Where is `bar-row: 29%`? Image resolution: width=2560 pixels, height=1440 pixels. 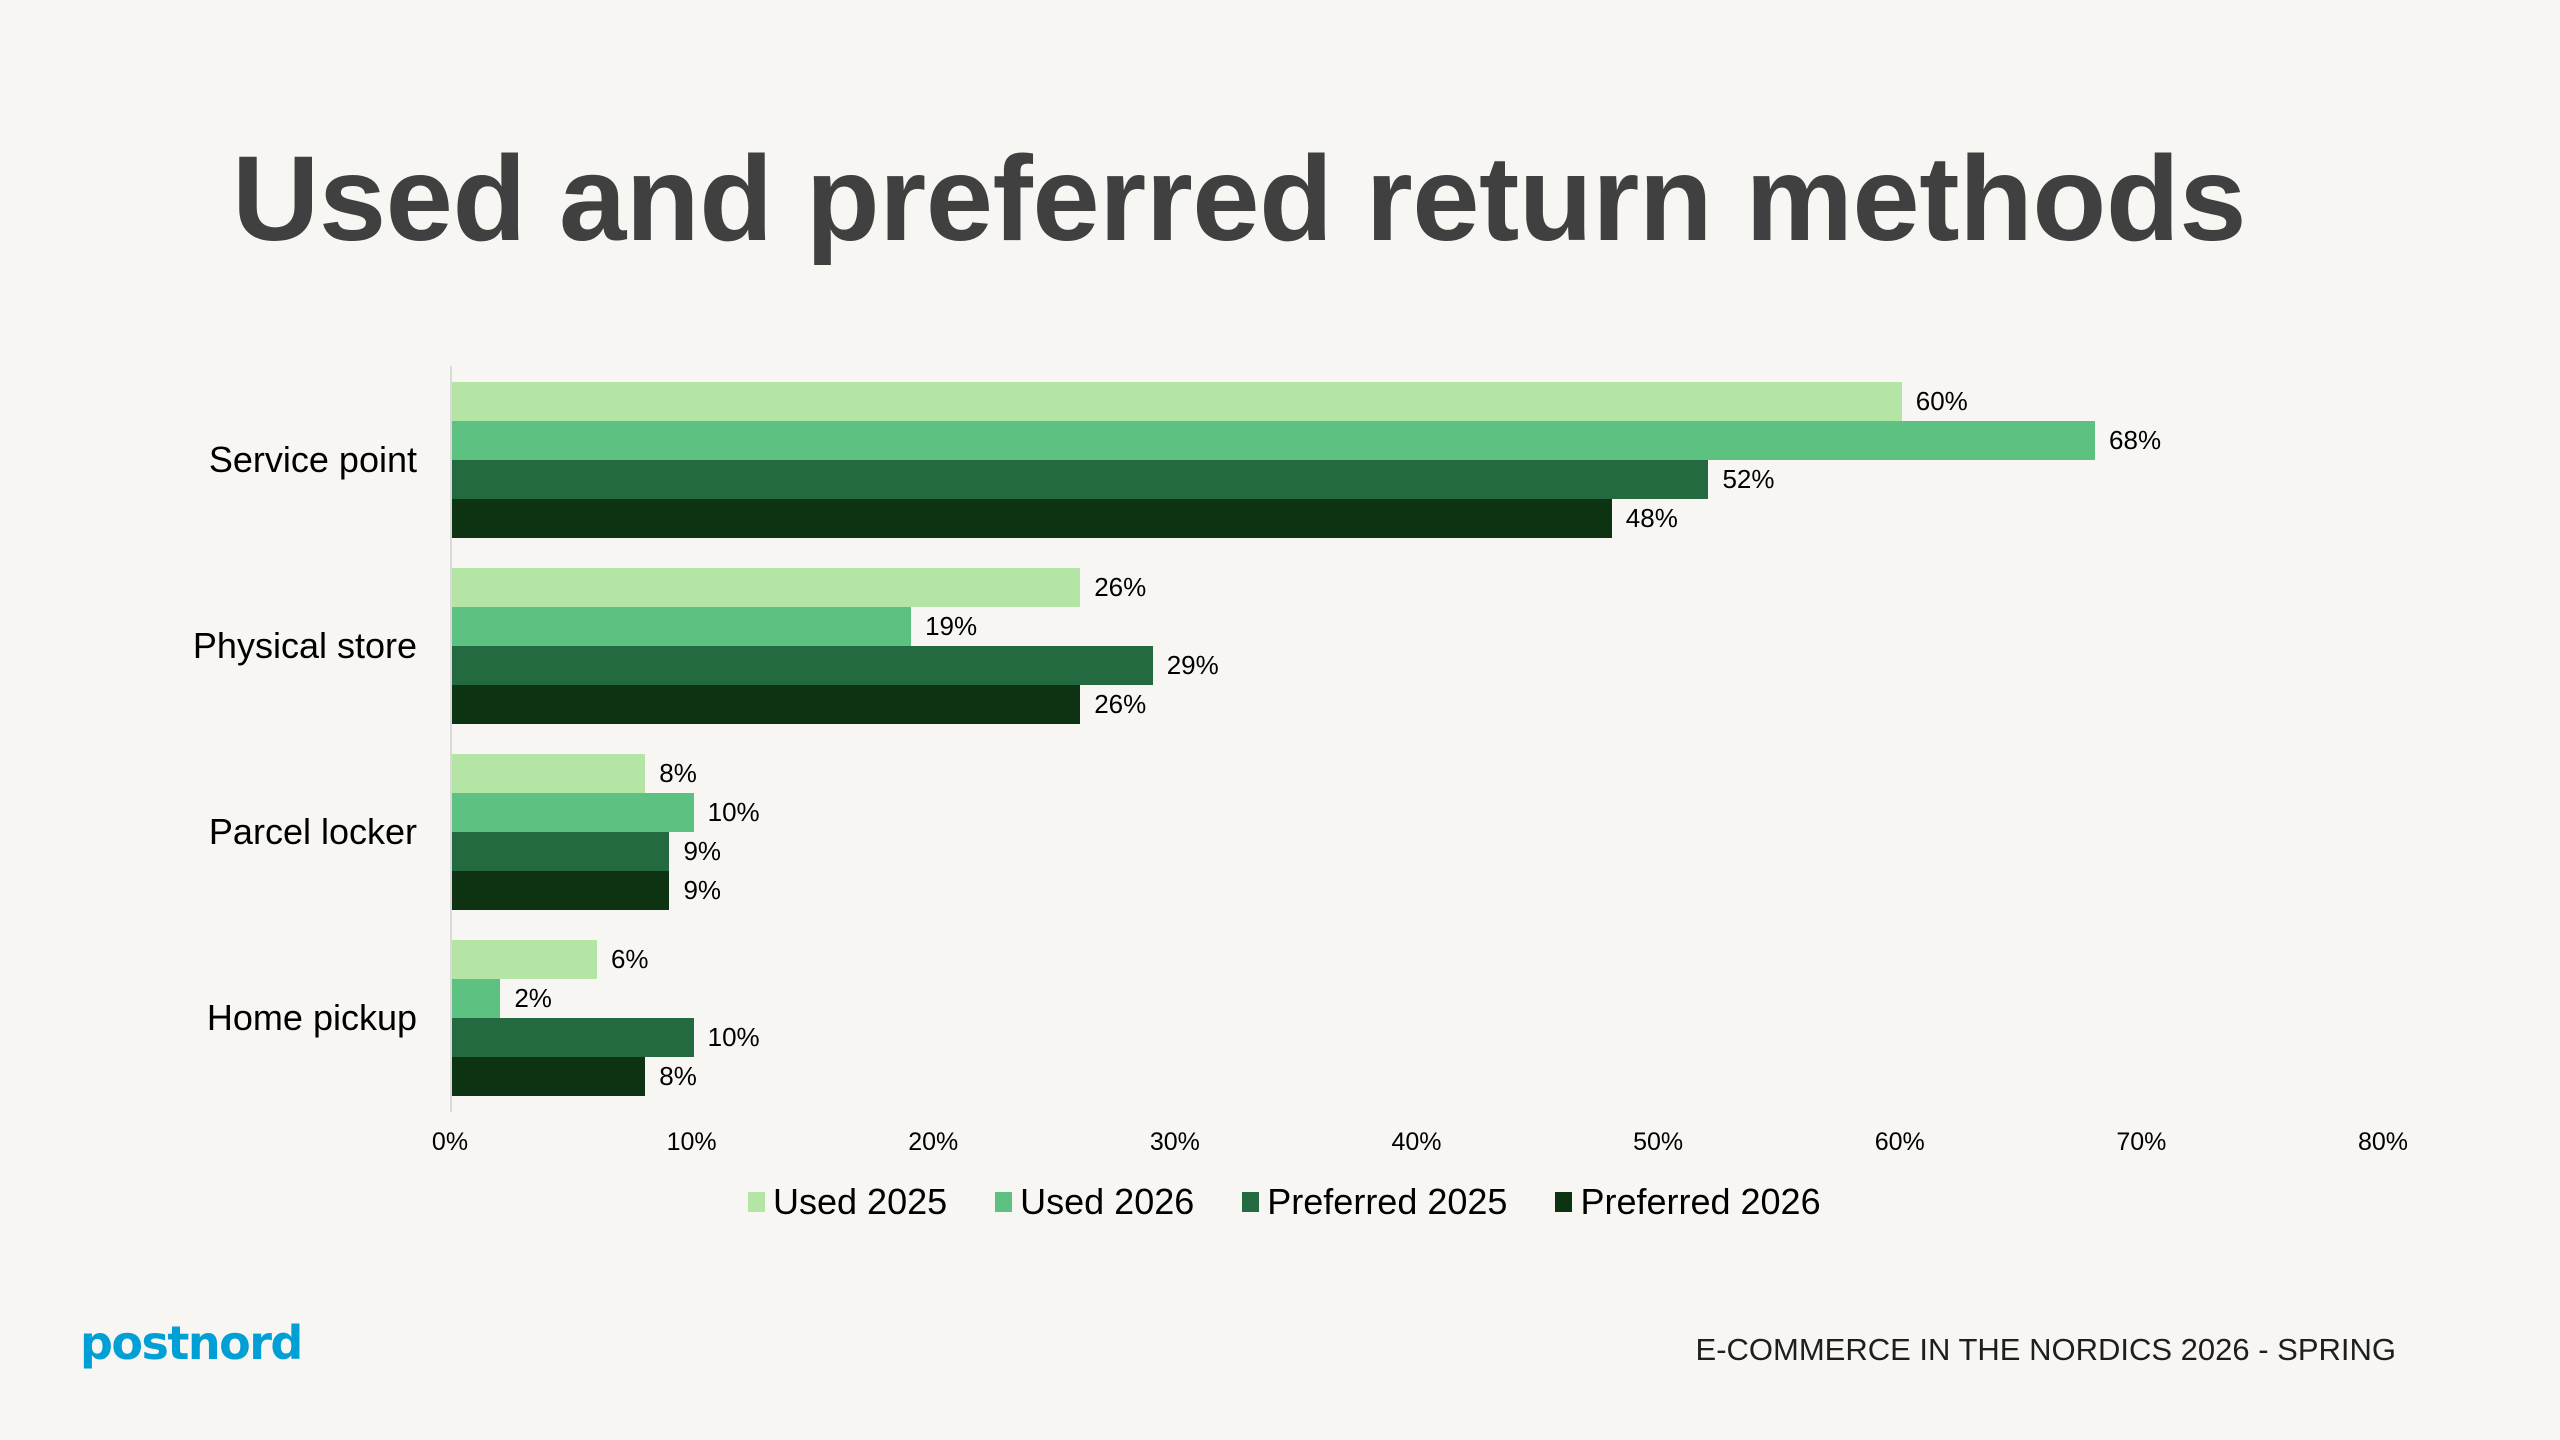 bar-row: 29% is located at coordinates (1417, 665).